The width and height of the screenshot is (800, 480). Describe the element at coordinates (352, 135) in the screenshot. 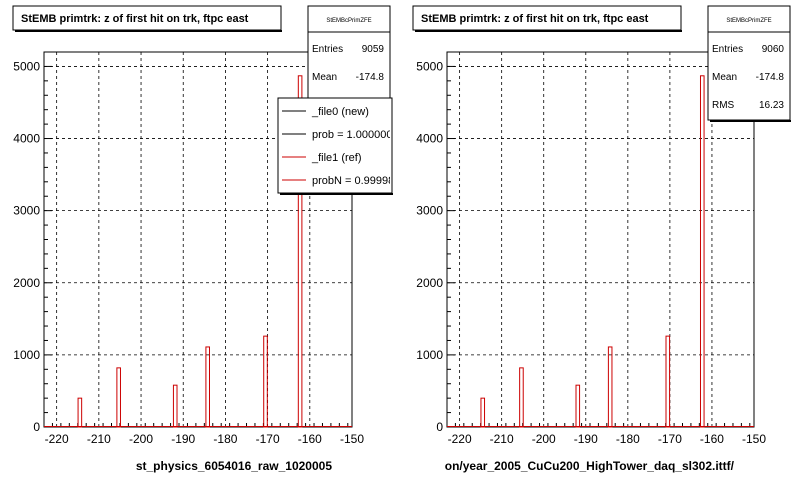

I see `legend-label: prob = 1.000000` at that location.